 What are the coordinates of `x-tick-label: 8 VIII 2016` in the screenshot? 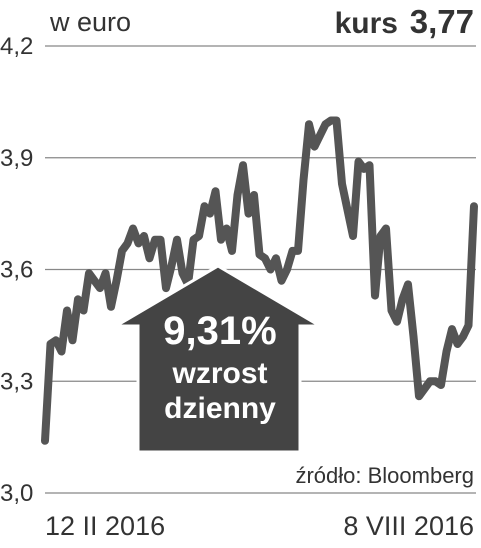 It's located at (408, 526).